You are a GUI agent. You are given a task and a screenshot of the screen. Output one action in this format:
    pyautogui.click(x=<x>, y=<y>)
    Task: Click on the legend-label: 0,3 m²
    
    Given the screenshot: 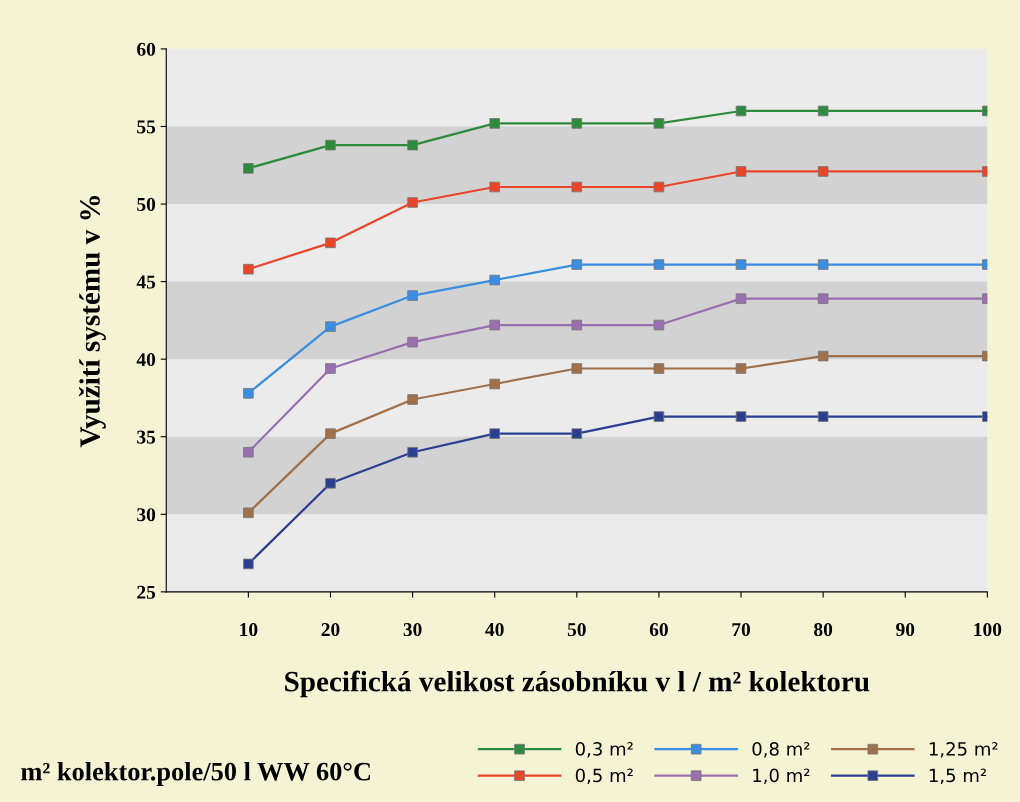 What is the action you would take?
    pyautogui.click(x=604, y=750)
    